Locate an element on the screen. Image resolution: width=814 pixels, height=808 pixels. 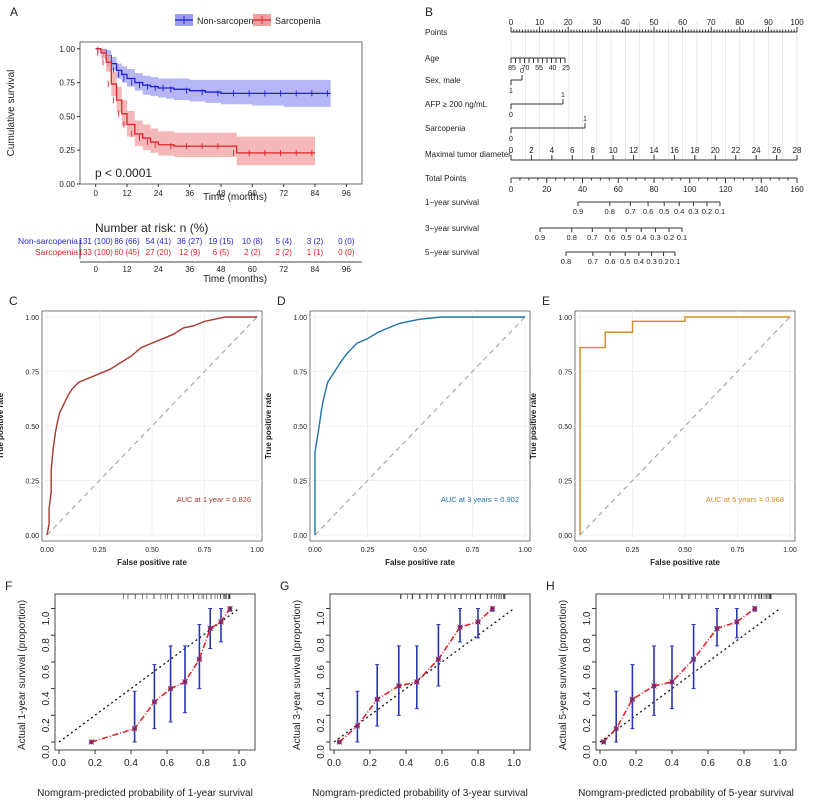
x-tick-label: 48 is located at coordinates (221, 193).